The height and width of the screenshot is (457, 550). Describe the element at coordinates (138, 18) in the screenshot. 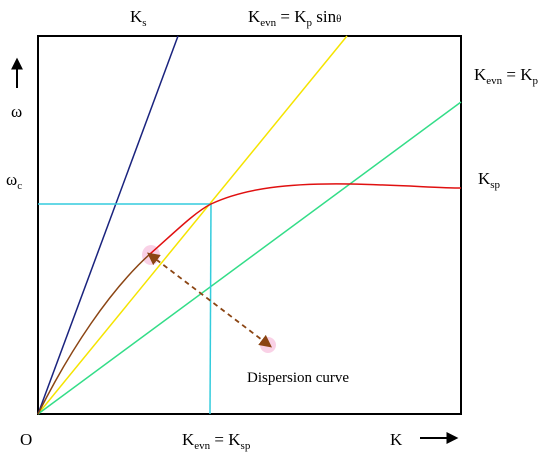

I see `ks-label: Ks` at that location.